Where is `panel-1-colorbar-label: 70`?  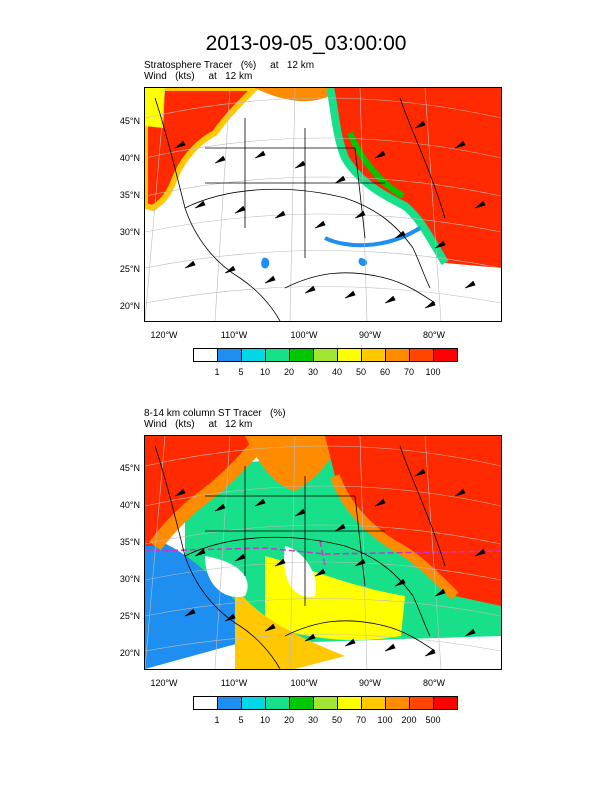 panel-1-colorbar-label: 70 is located at coordinates (408, 372).